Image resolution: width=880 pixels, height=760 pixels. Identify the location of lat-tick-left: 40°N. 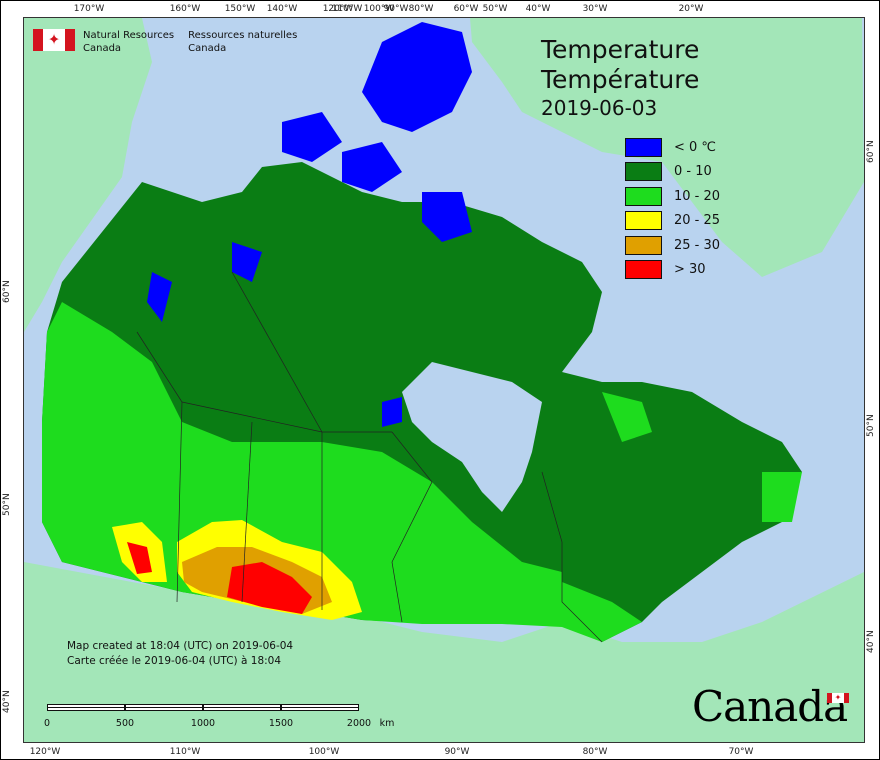
(7, 701).